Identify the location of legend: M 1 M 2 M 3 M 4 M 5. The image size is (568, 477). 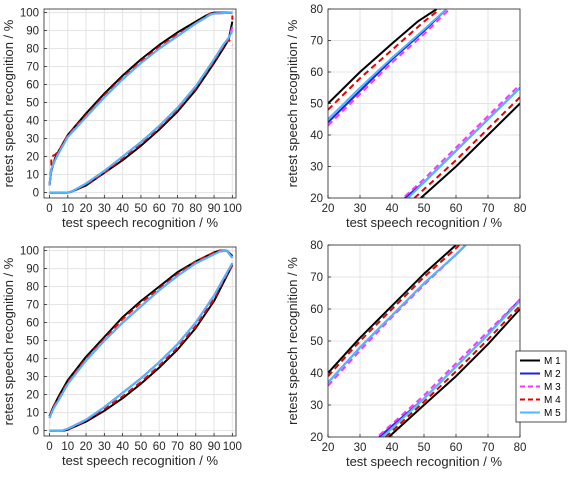
(541, 386).